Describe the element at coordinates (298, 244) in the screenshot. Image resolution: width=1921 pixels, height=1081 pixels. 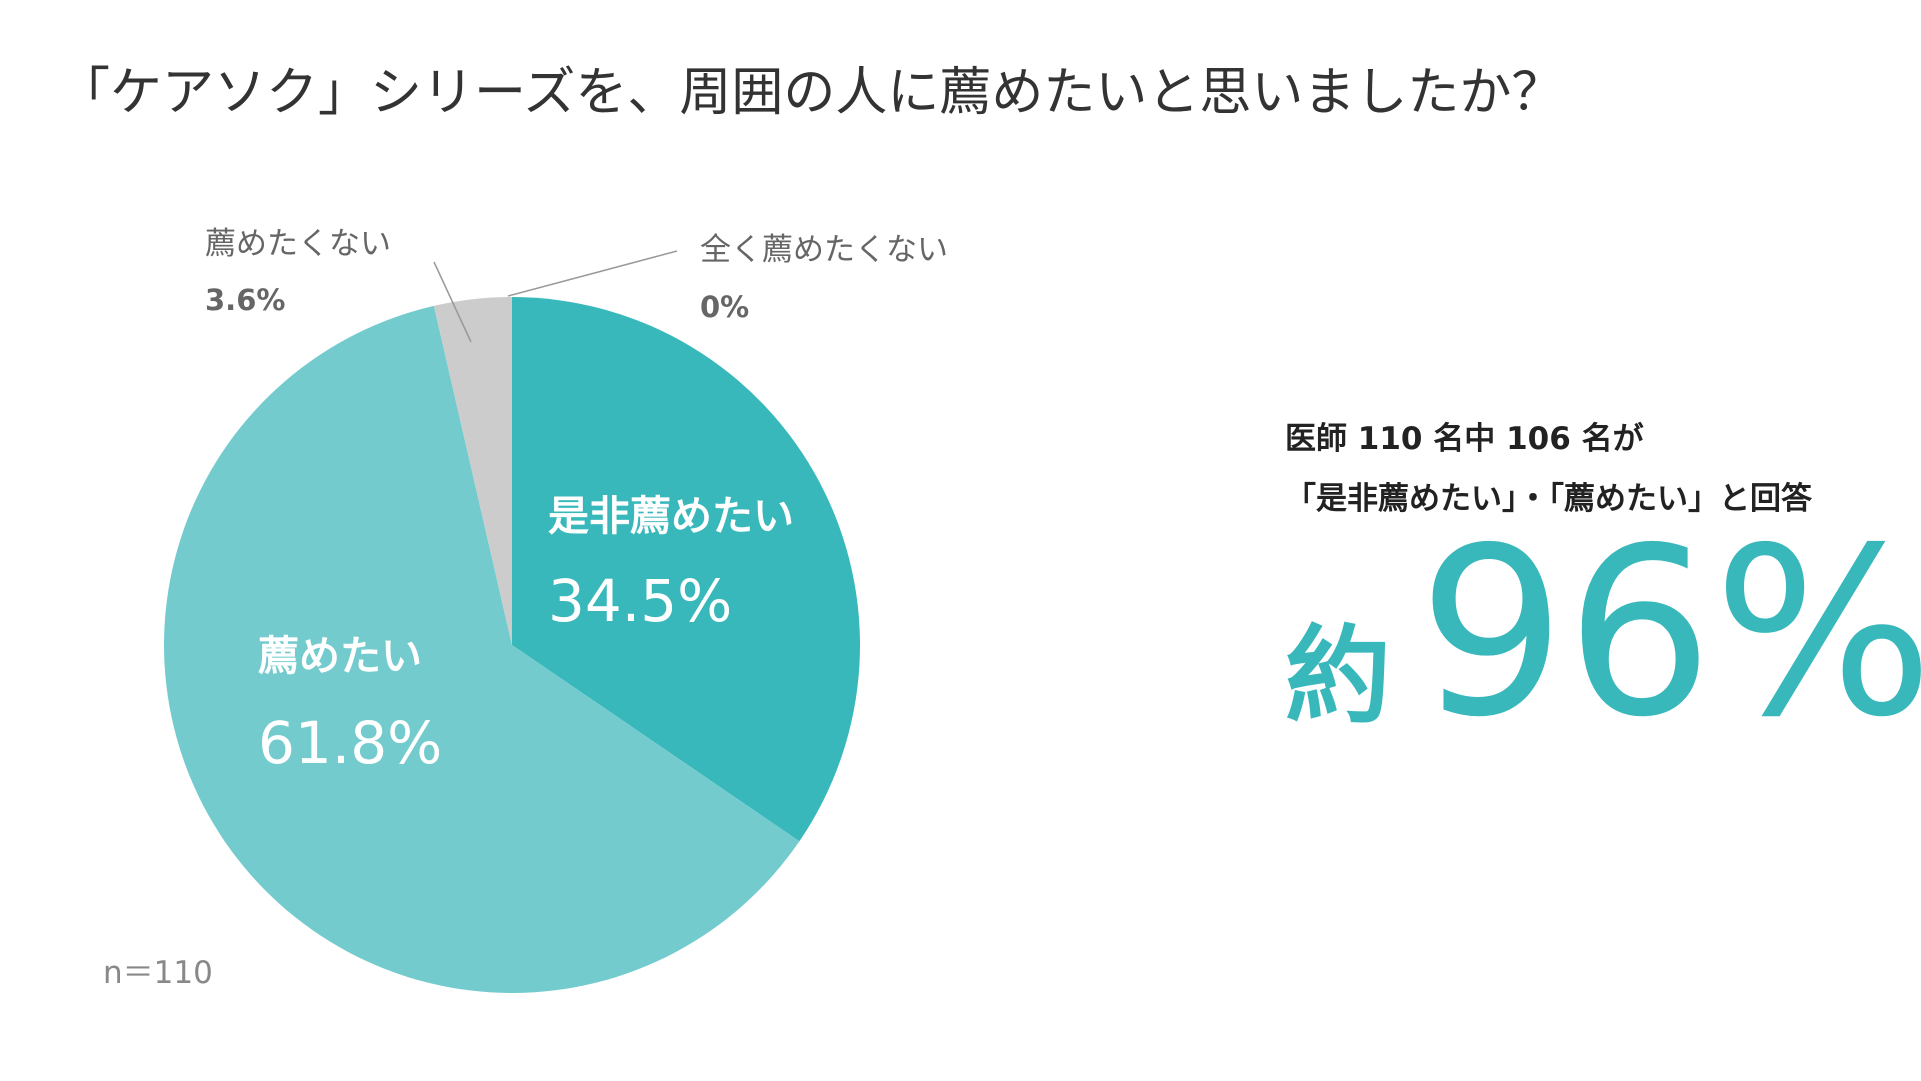
I see `slice-label-not-recommend: 薦めたくない` at that location.